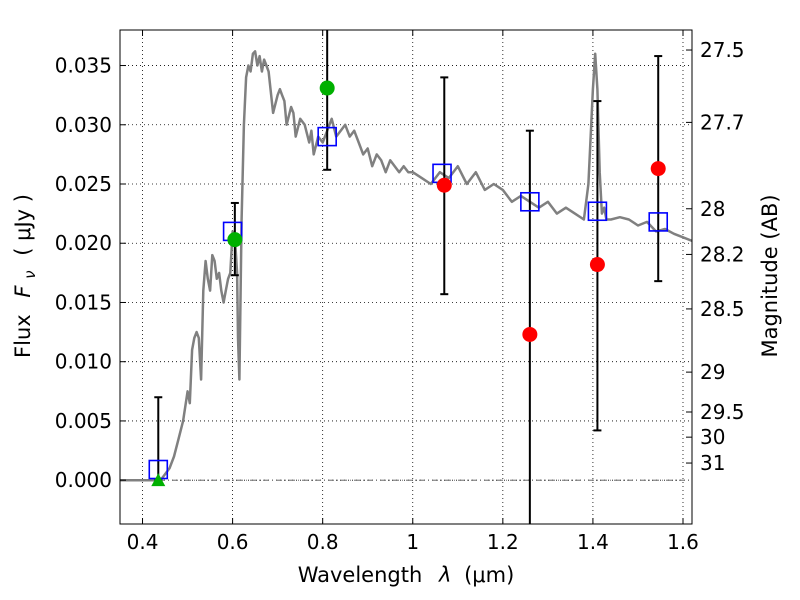 This screenshot has height=600, width=800. I want to click on magnitude-tick-label: 30, so click(712, 437).